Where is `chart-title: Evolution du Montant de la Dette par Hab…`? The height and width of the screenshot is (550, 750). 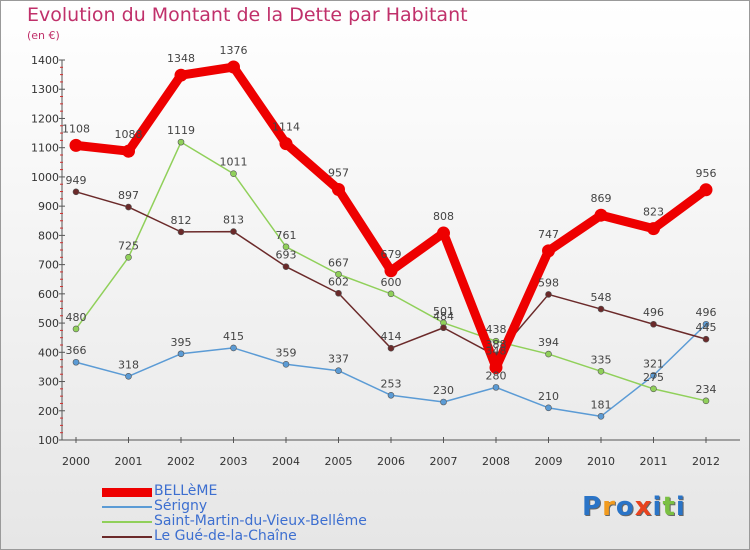 chart-title: Evolution du Montant de la Dette par Hab… is located at coordinates (247, 15).